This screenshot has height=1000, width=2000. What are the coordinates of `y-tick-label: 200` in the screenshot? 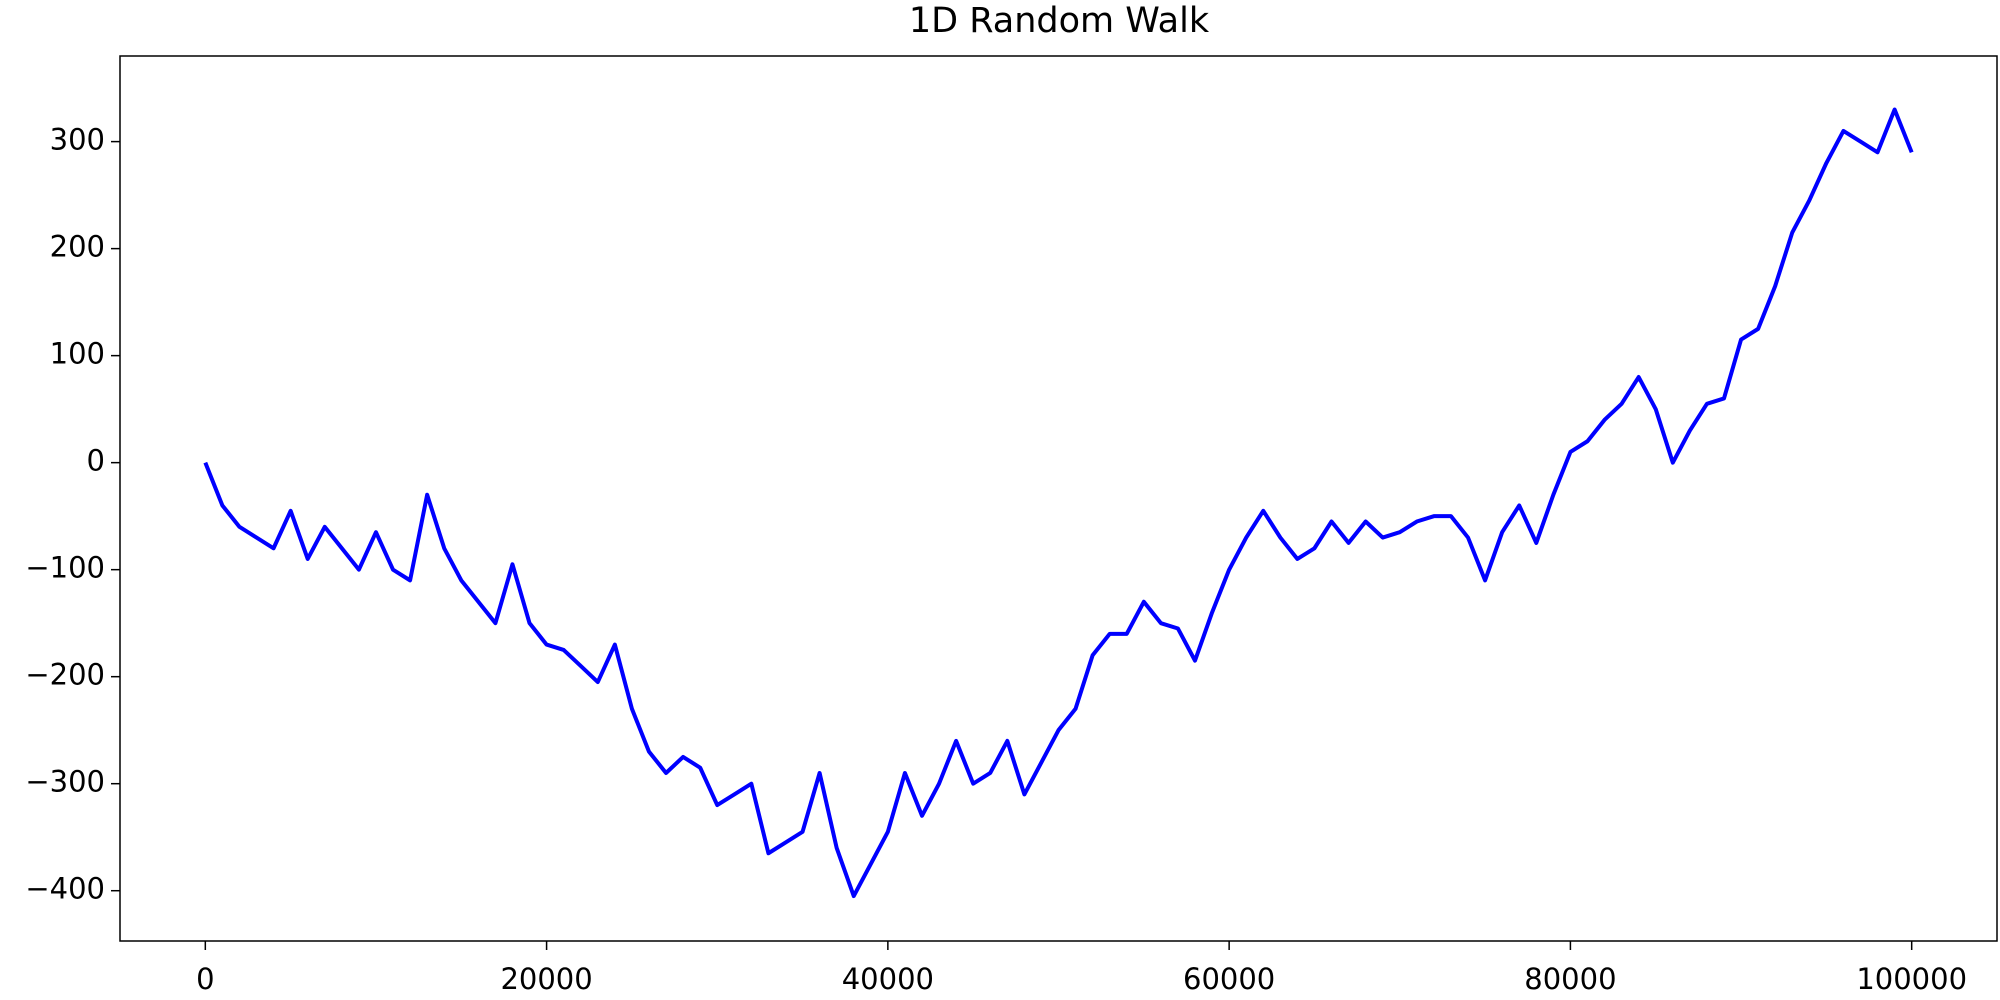 It's located at (77, 247).